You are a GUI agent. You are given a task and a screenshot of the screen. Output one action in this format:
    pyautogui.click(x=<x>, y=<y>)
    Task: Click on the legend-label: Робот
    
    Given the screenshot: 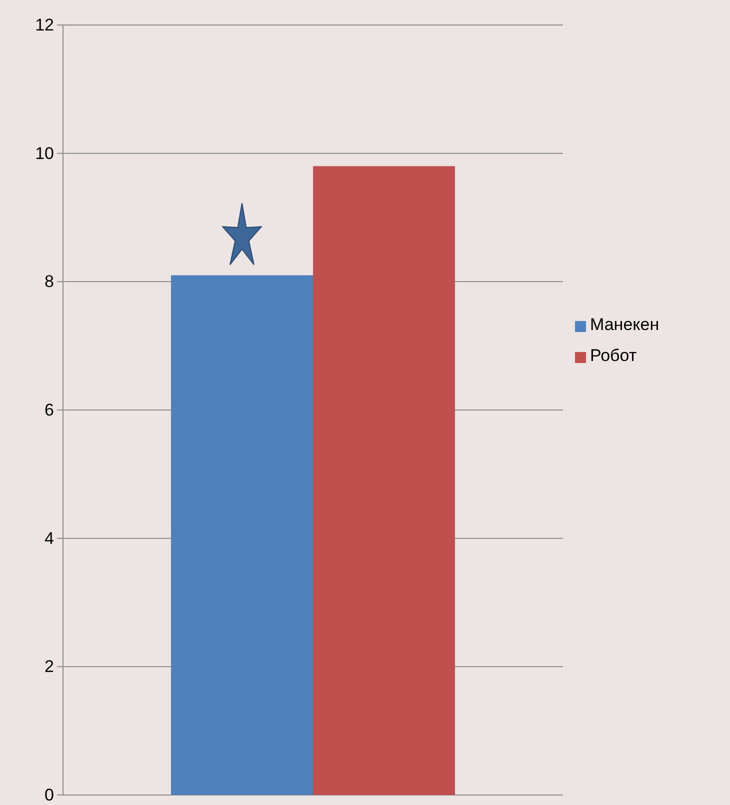 What is the action you would take?
    pyautogui.click(x=613, y=355)
    